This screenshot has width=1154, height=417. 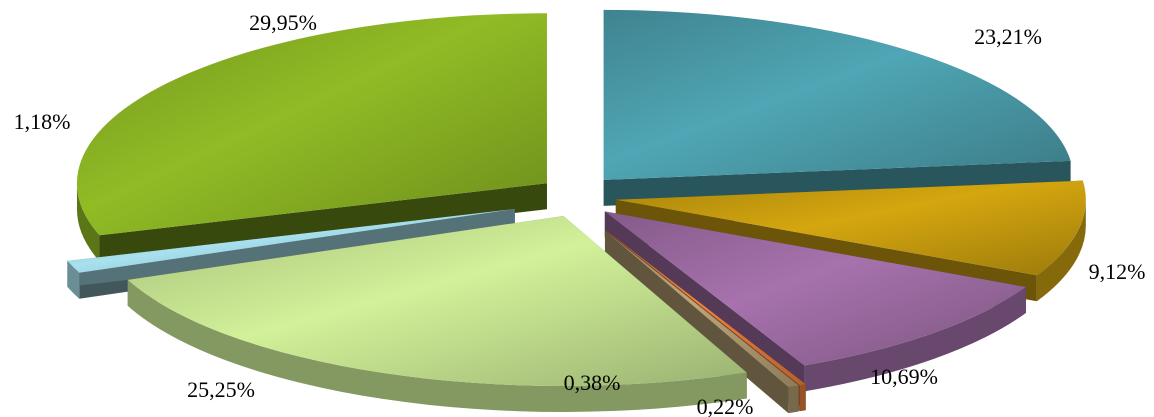 I want to click on slice-label-3: 0,22%, so click(x=725, y=405).